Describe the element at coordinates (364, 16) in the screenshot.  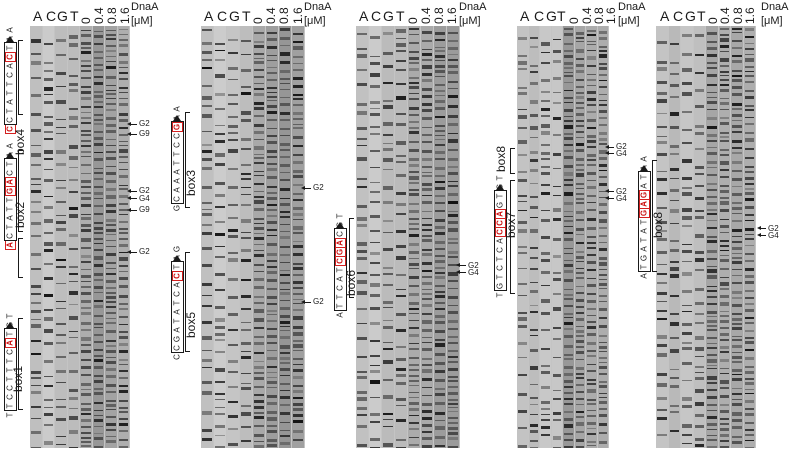
I see `lane-label-a: A` at that location.